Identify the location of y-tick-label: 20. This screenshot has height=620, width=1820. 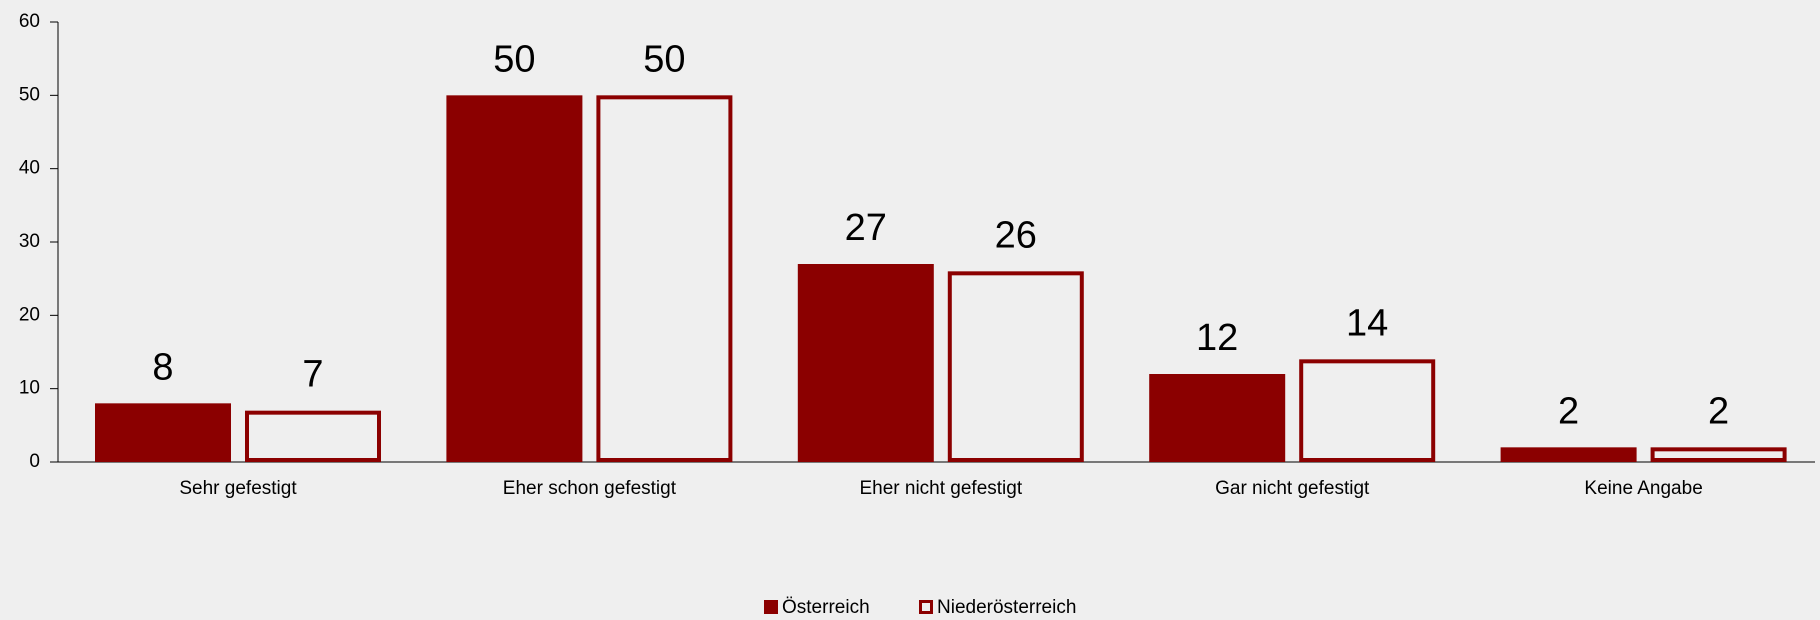
(29, 314).